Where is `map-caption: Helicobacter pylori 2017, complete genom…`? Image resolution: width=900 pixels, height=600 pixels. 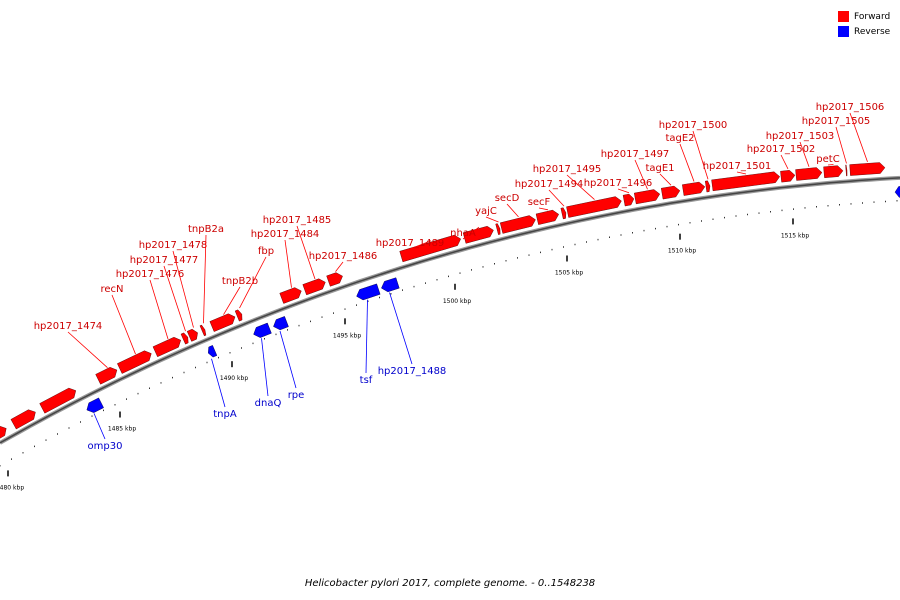 map-caption: Helicobacter pylori 2017, complete genom… is located at coordinates (450, 583).